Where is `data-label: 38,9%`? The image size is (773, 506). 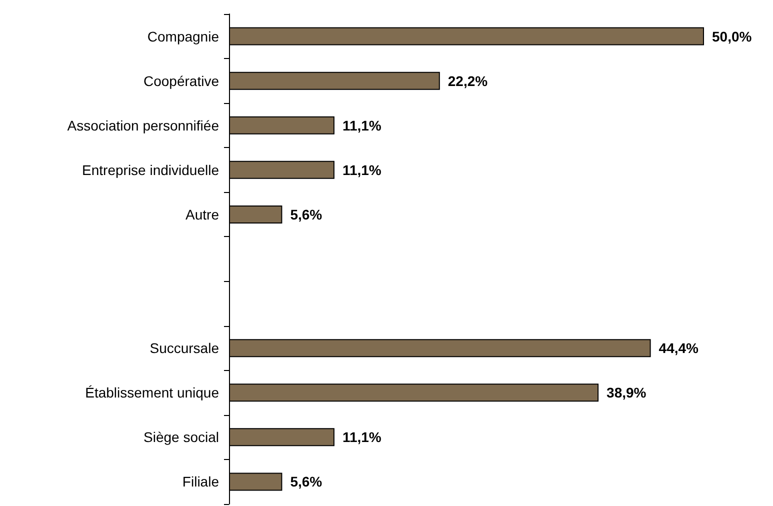
data-label: 38,9% is located at coordinates (626, 392).